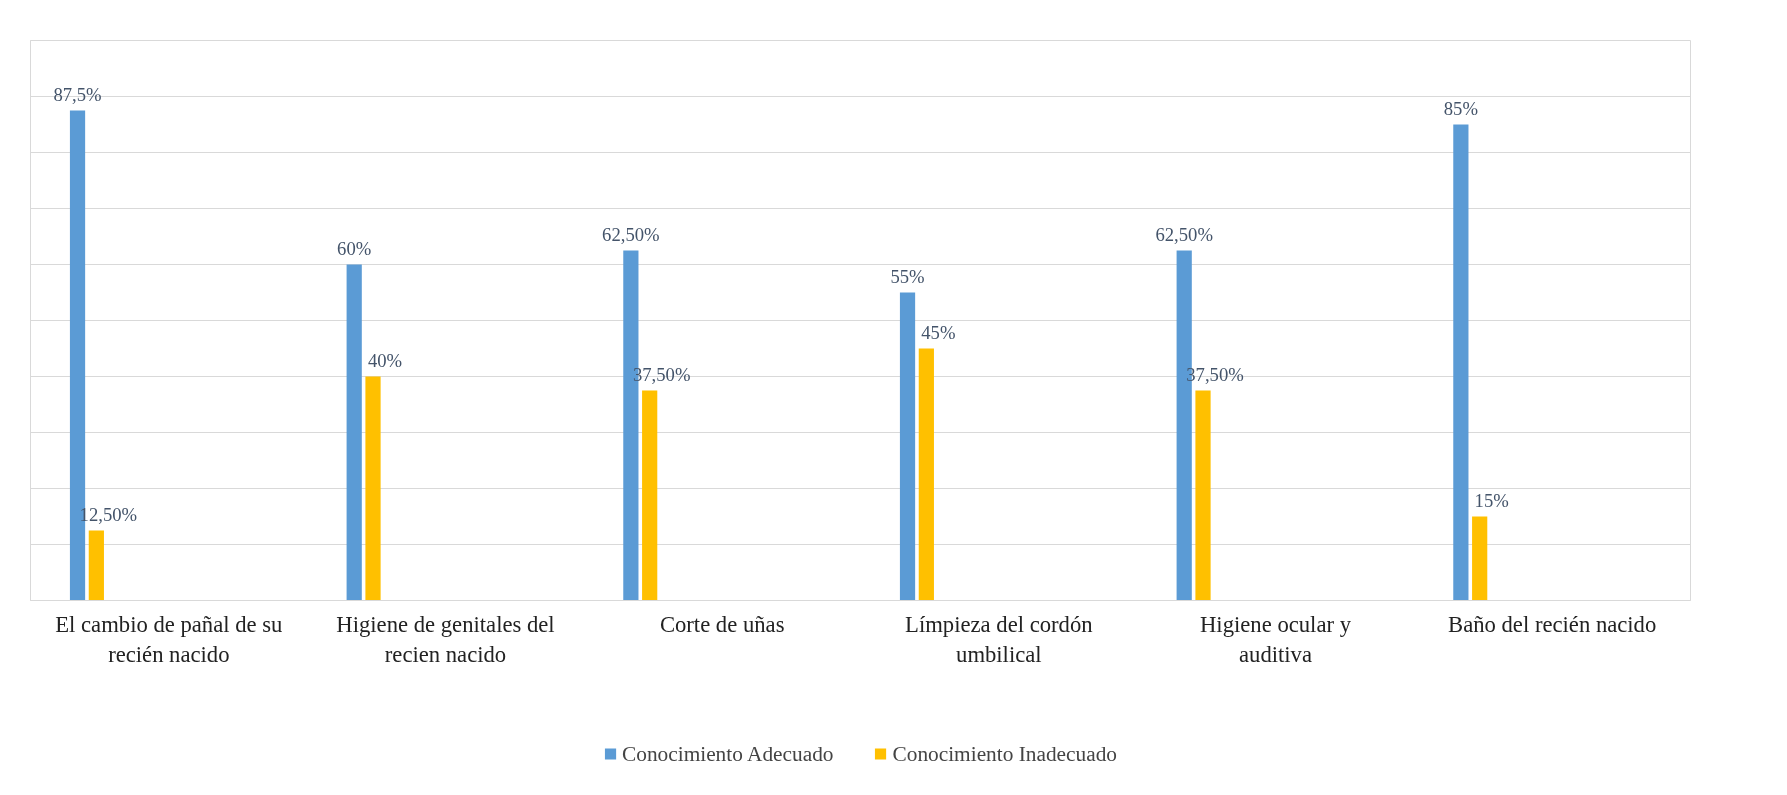 Image resolution: width=1787 pixels, height=795 pixels. What do you see at coordinates (1460, 108) in the screenshot?
I see `data-label: 85%` at bounding box center [1460, 108].